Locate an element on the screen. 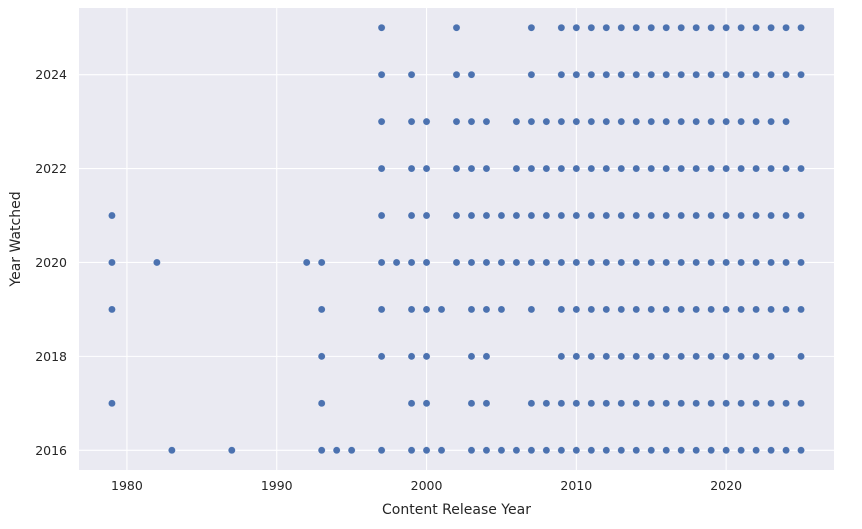 The image size is (862, 529). x-tick-label: 1980 is located at coordinates (127, 485).